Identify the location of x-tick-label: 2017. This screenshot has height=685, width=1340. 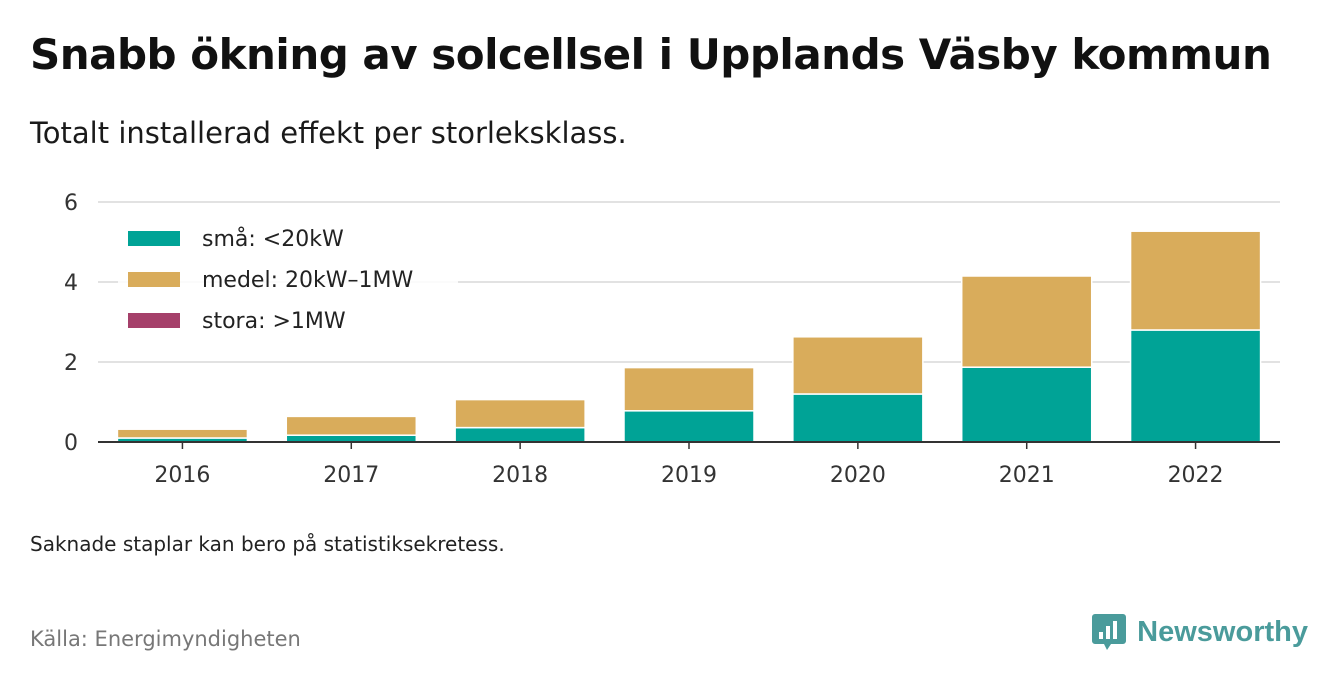
(351, 475).